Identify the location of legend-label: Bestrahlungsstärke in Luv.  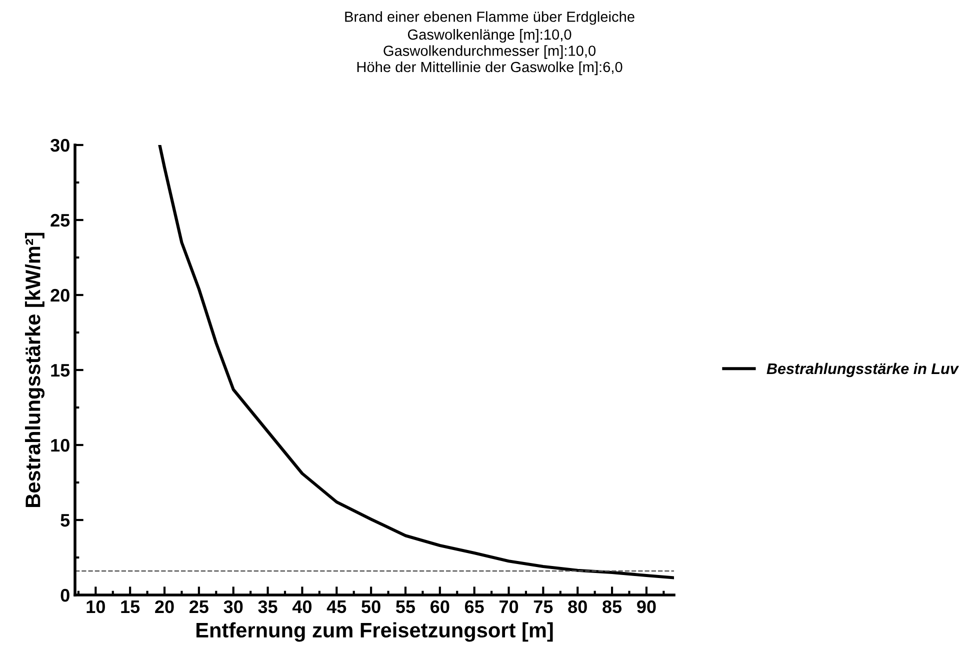
(863, 370).